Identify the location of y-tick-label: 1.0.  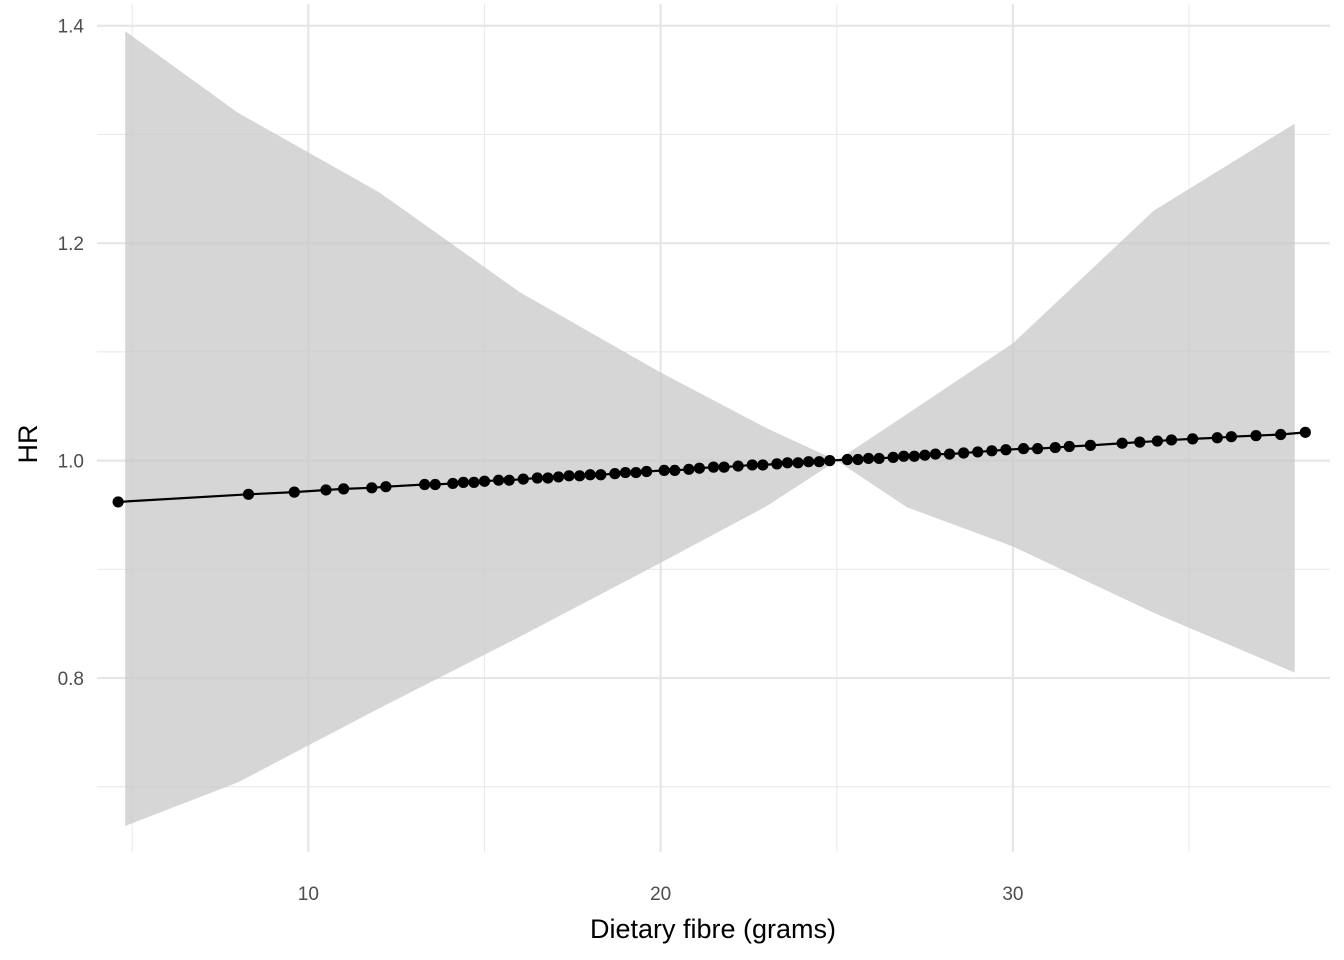
(71, 462).